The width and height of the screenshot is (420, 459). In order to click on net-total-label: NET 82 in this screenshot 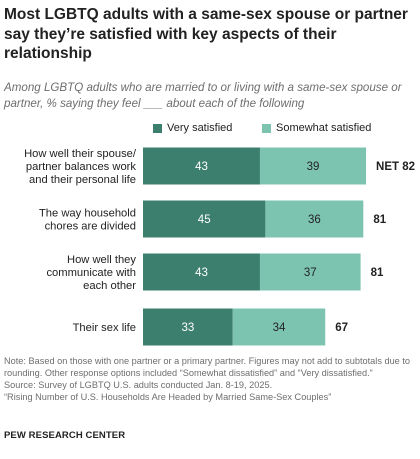, I will do `click(395, 167)`.